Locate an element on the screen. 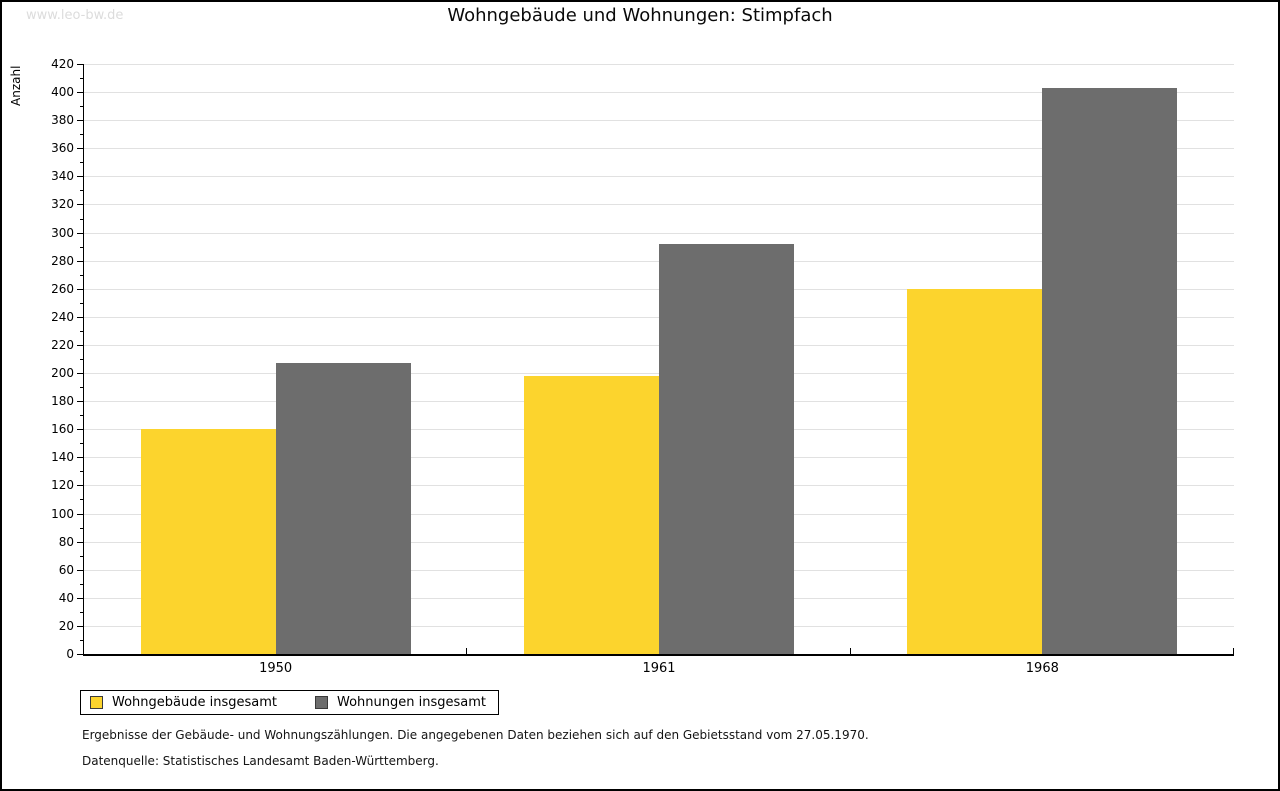 The image size is (1280, 791). y-axis-tick-label: 320 is located at coordinates (62, 204).